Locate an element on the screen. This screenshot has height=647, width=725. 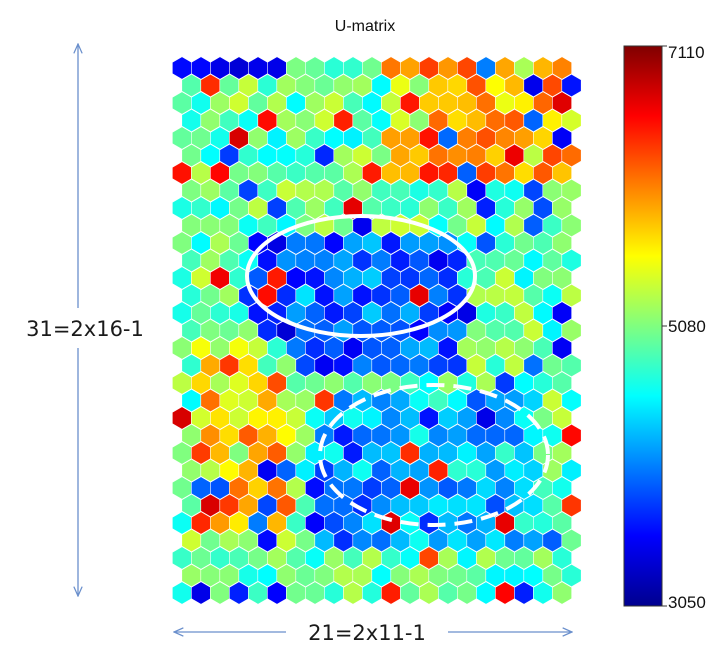
colorbar-tick-label: 5080 is located at coordinates (687, 326).